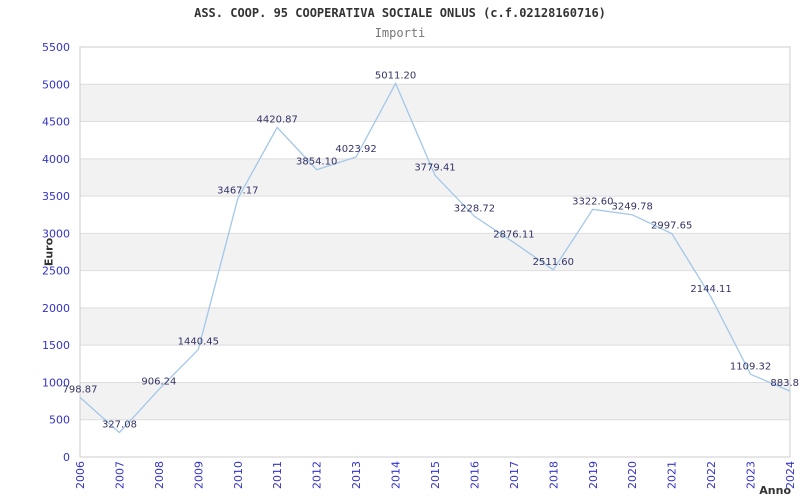 The image size is (800, 500). Describe the element at coordinates (277, 119) in the screenshot. I see `point-label: 4420.87` at that location.